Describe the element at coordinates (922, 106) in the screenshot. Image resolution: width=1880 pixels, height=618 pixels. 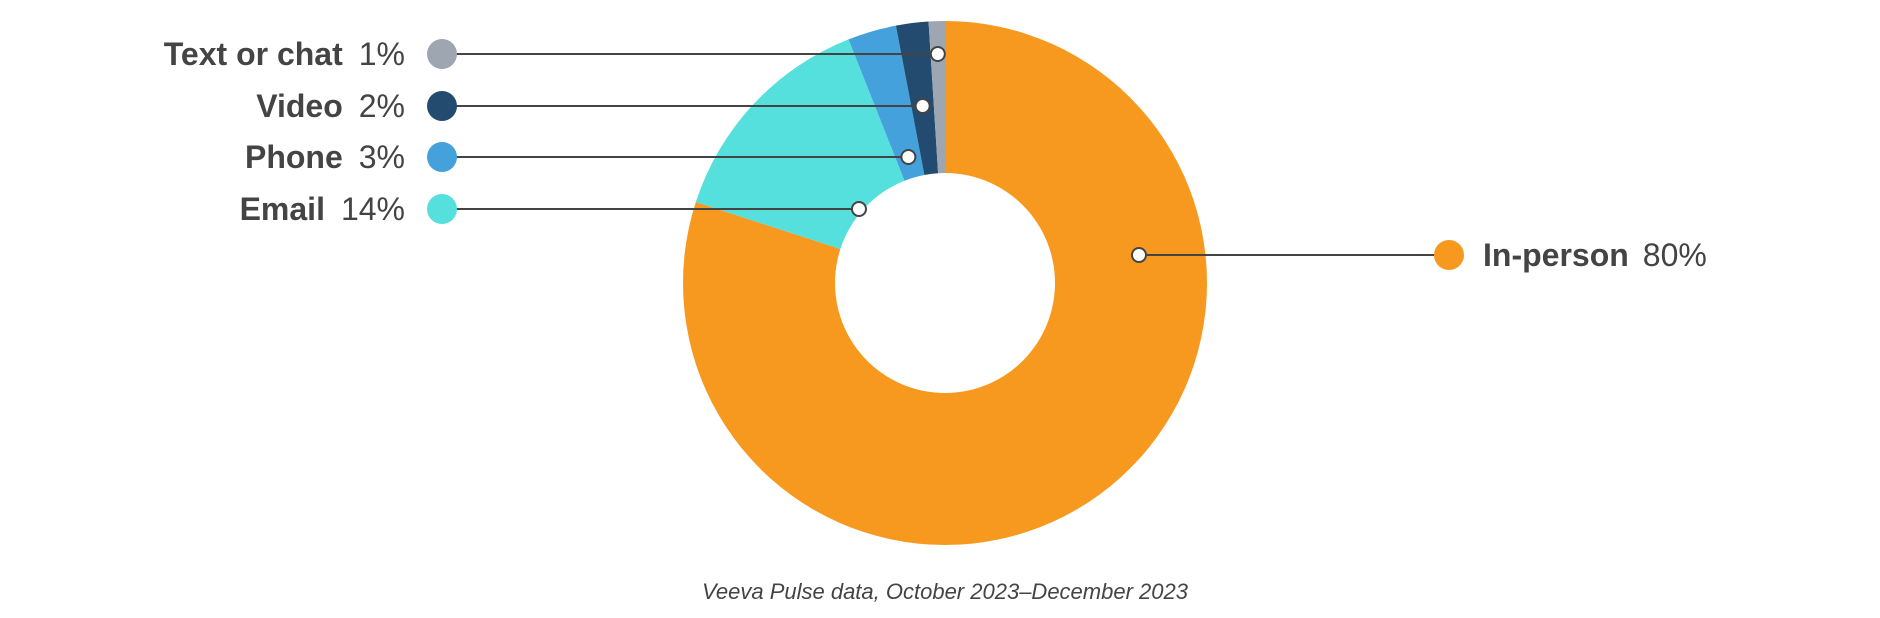
I see `anchor-point-video` at that location.